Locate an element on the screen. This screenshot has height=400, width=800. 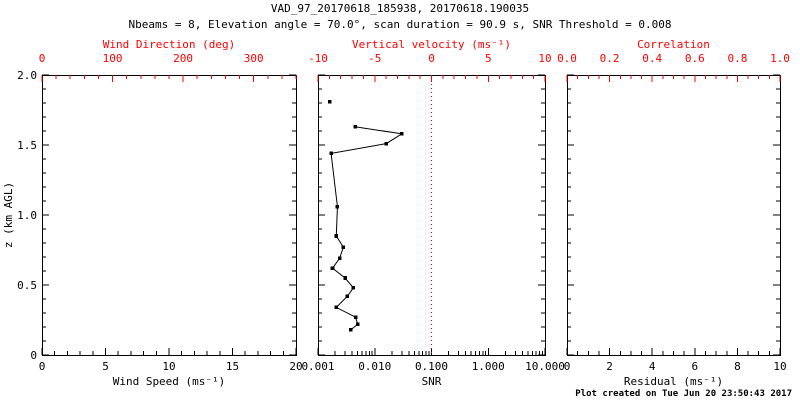
snr-profile-top-point is located at coordinates (329, 101).